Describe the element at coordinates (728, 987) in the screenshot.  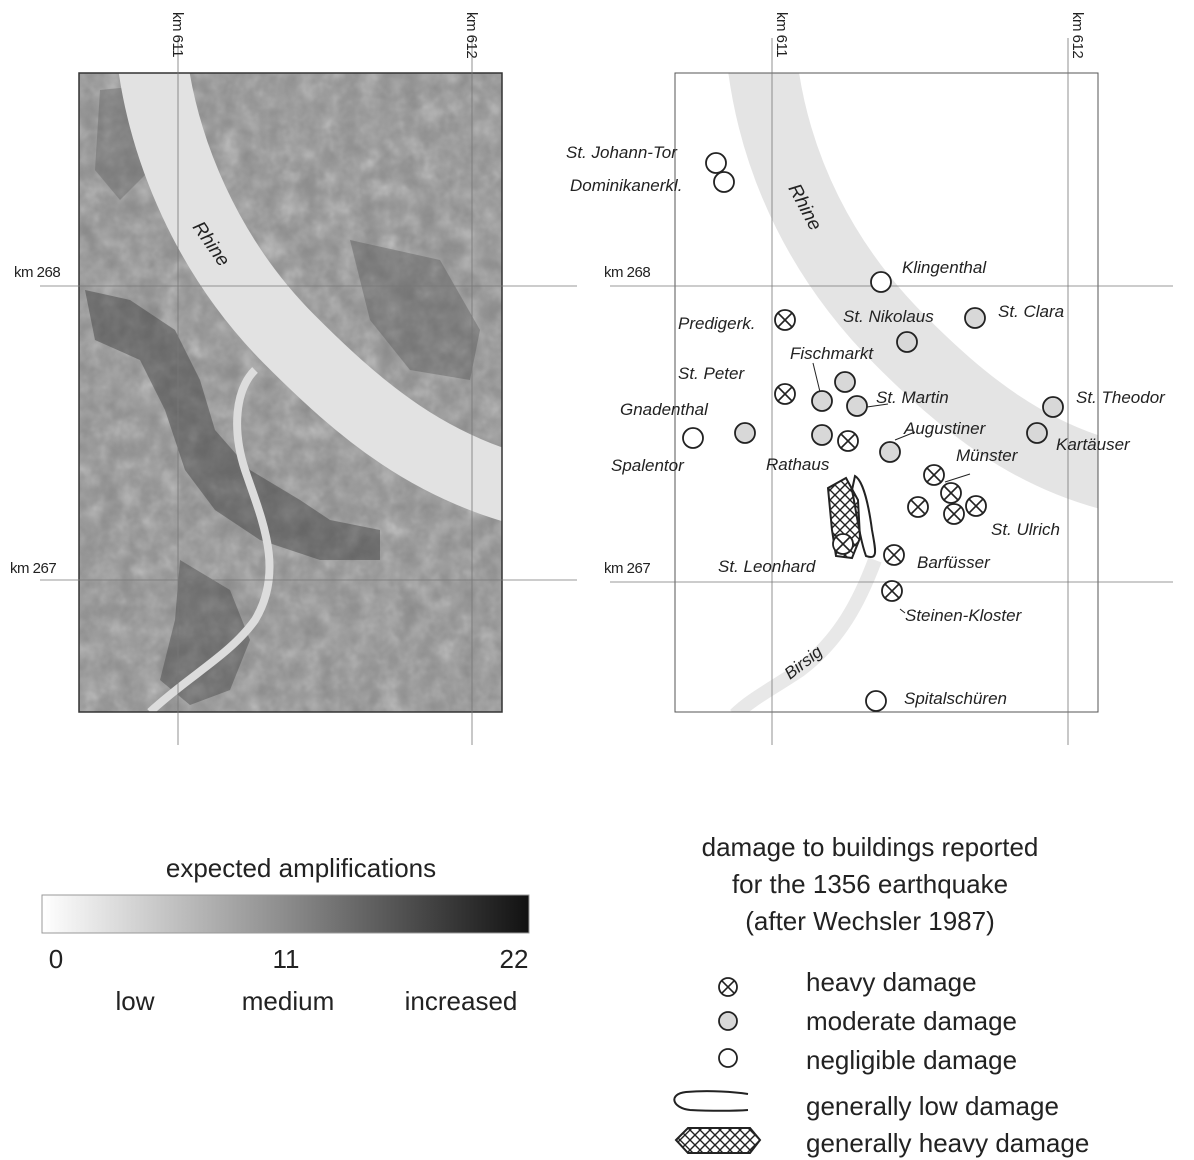
I see `legend-heavy-damage-icon` at that location.